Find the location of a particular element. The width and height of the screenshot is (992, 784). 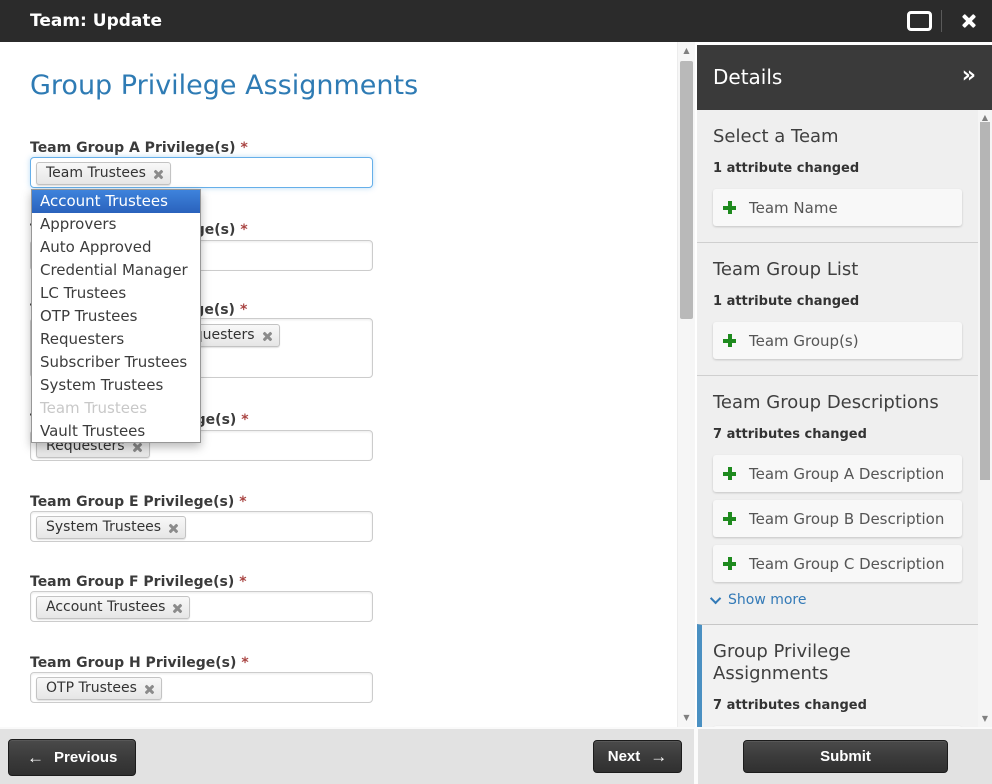

change-item-group-b-description: Team Group B Description is located at coordinates (837, 518).